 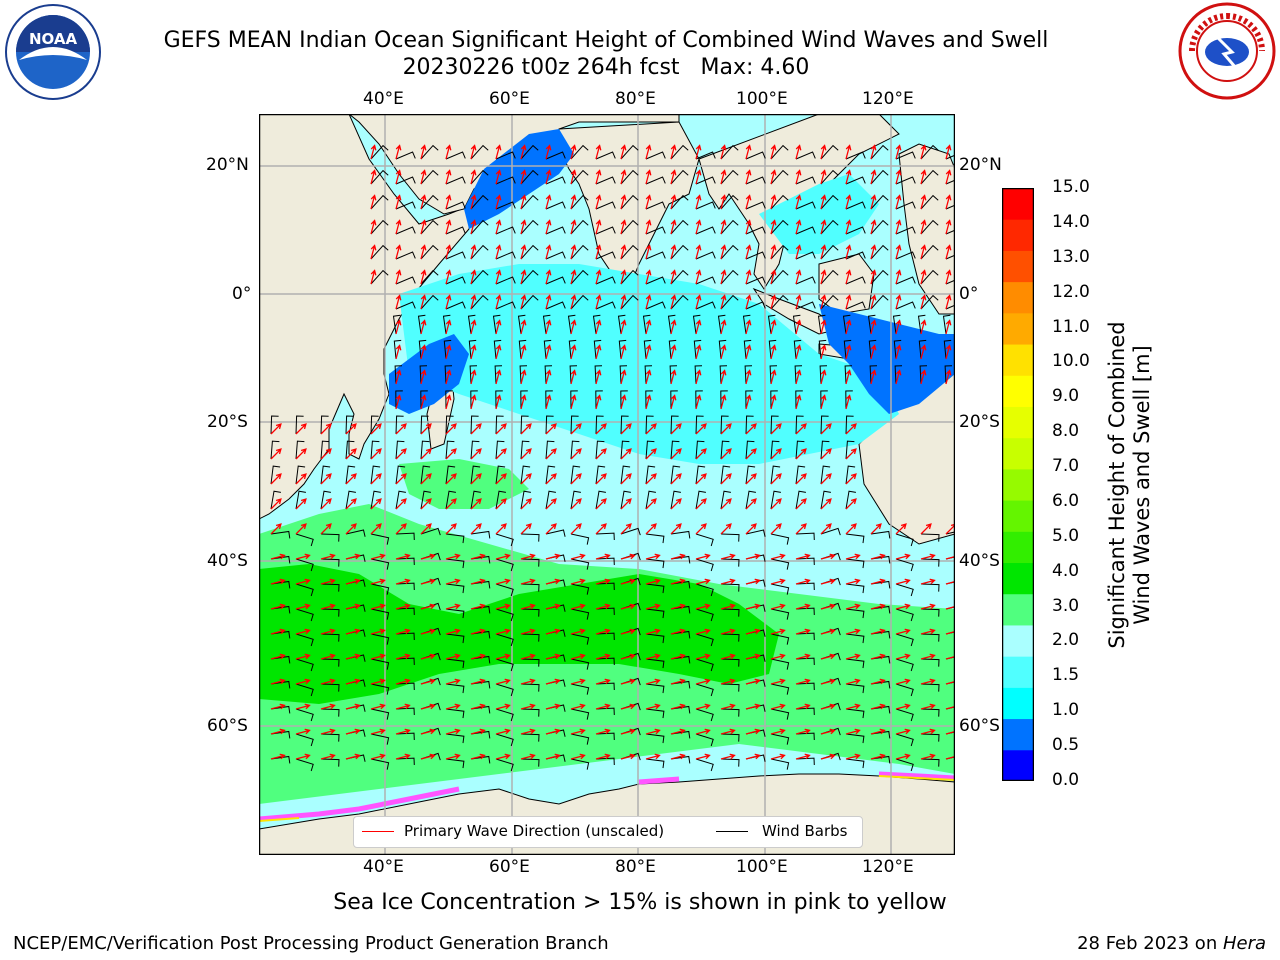 What do you see at coordinates (227, 165) in the screenshot?
I see `lat-label-left: 20°N` at bounding box center [227, 165].